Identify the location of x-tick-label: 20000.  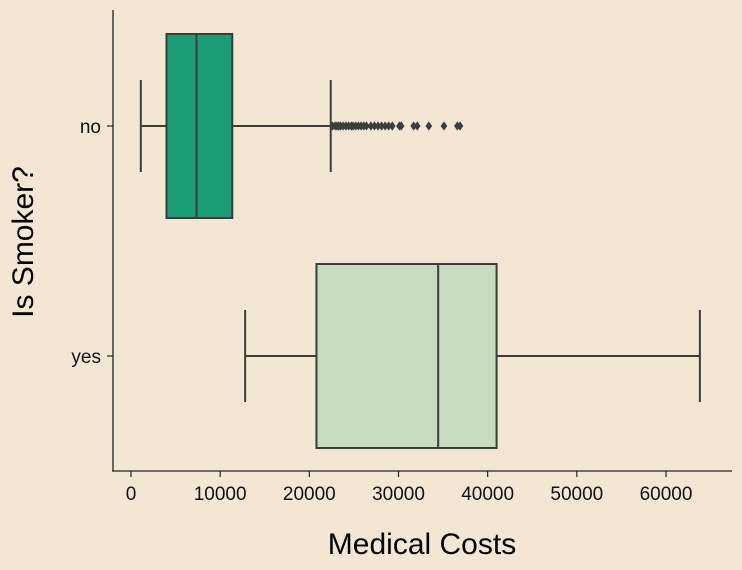
(309, 494).